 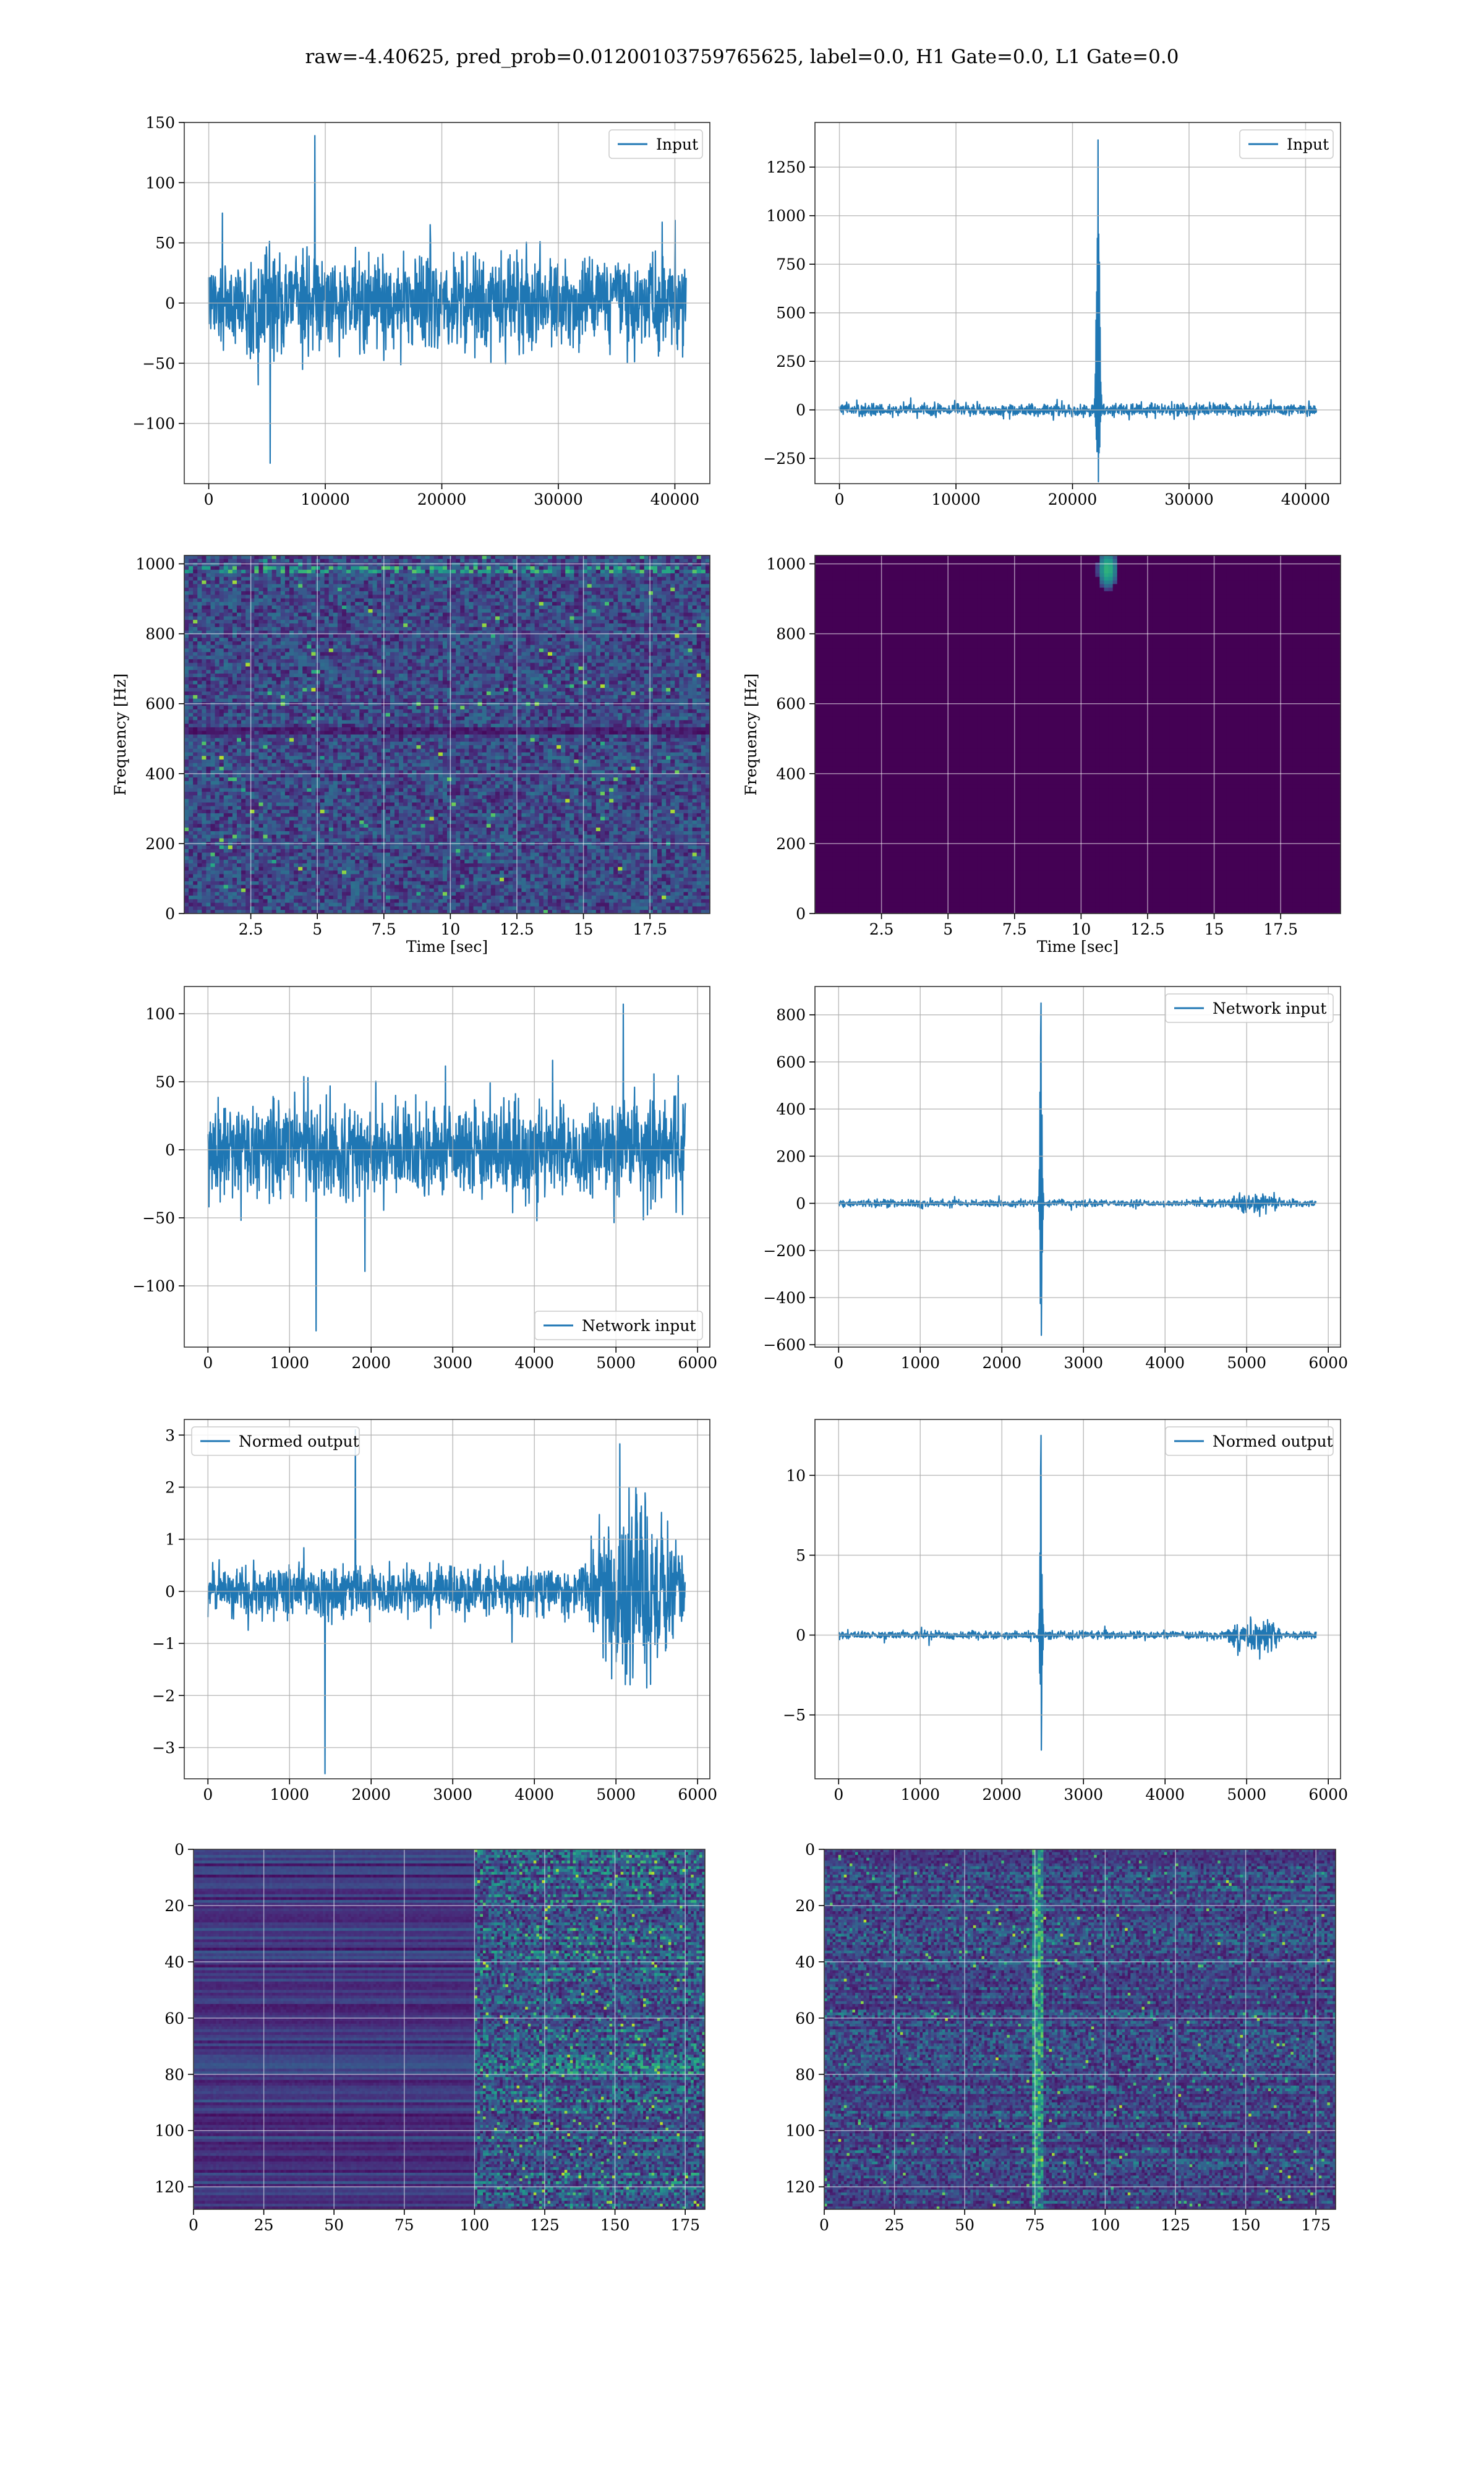 I want to click on y-tick-label: 1000, so click(x=786, y=564).